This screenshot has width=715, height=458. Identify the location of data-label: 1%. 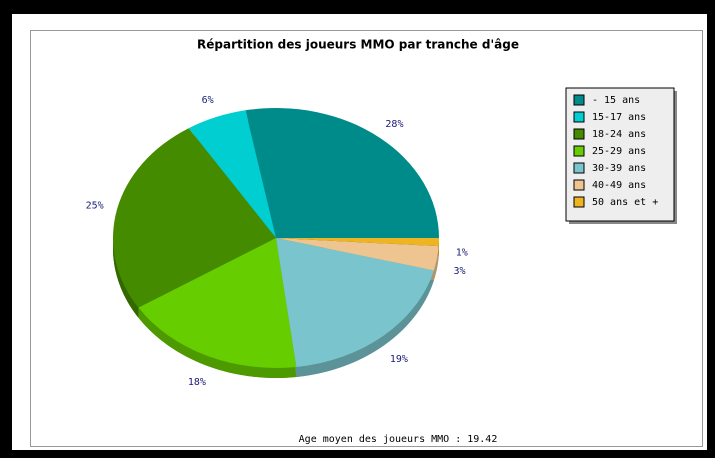
(462, 253).